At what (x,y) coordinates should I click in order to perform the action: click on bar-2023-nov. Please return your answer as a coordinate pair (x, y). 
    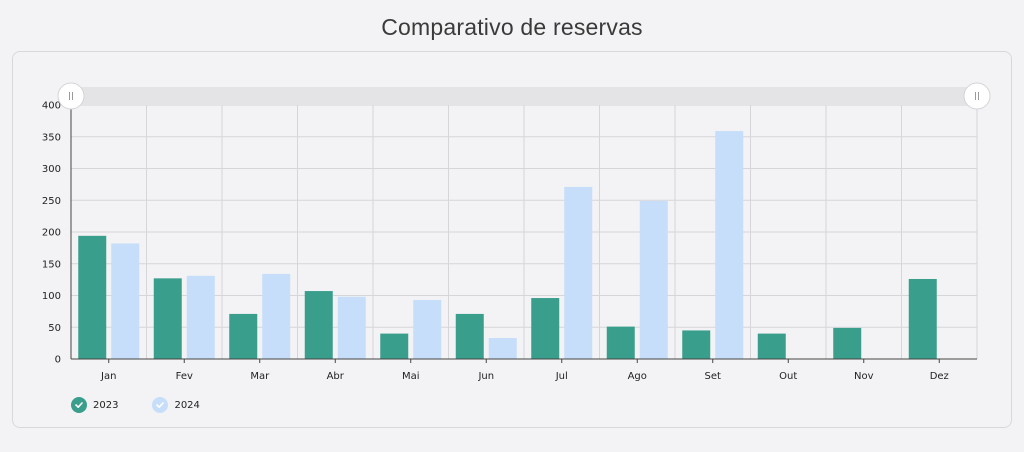
    Looking at the image, I should click on (847, 343).